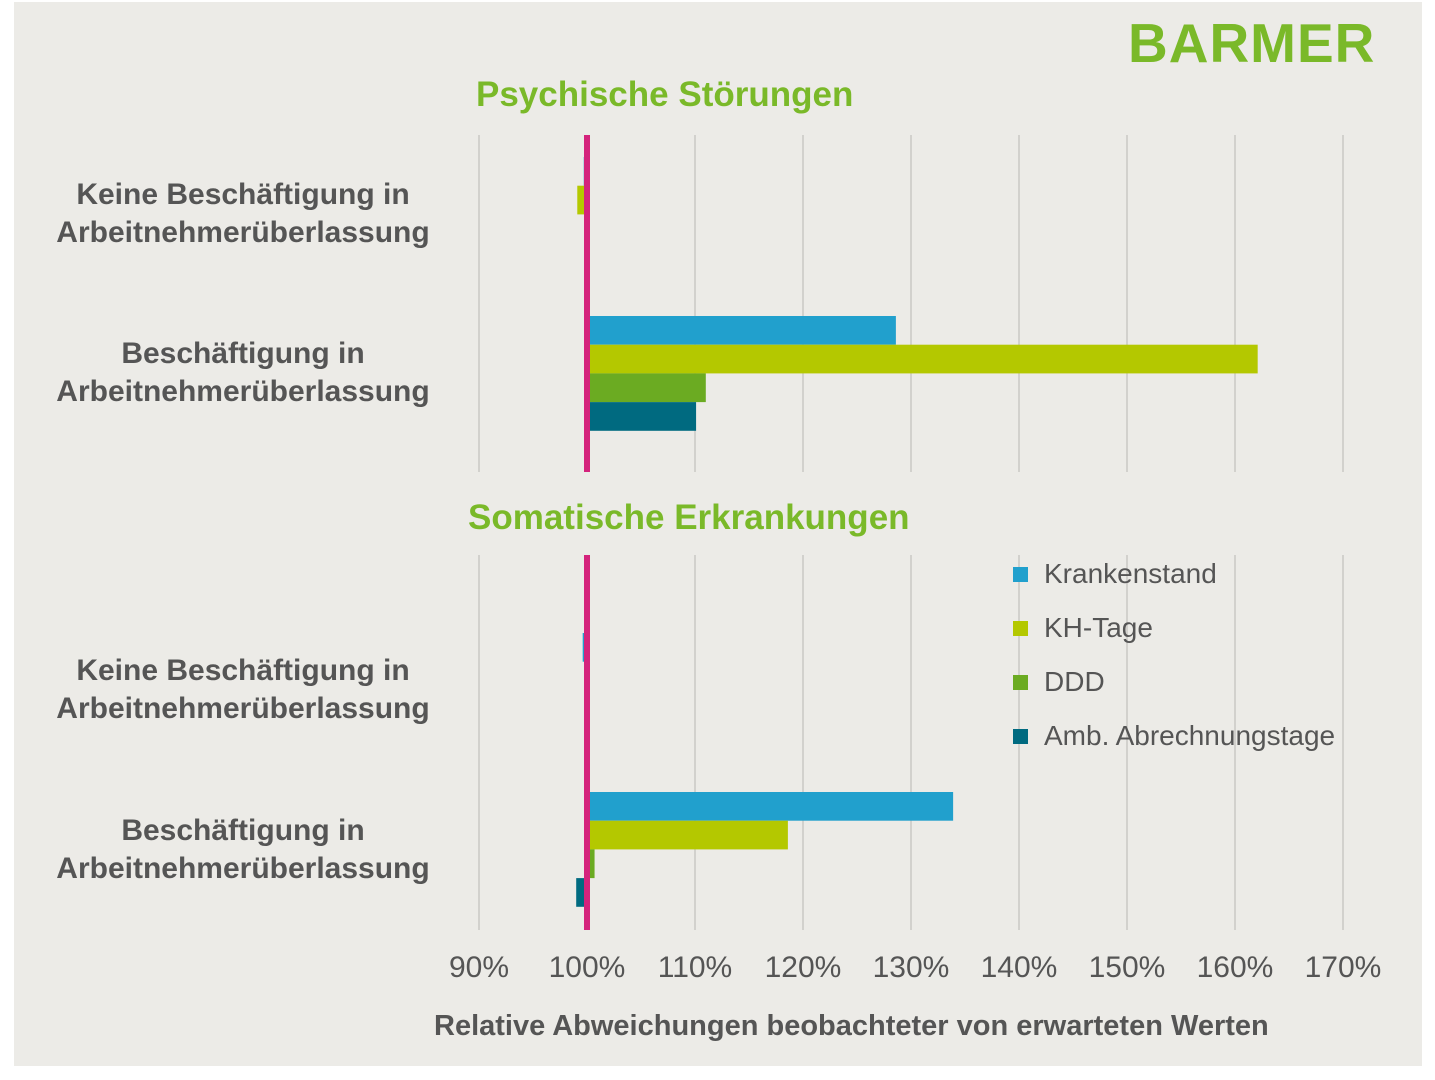 This screenshot has width=1435, height=1080. Describe the element at coordinates (1235, 967) in the screenshot. I see `x-tick-label: 160%` at that location.